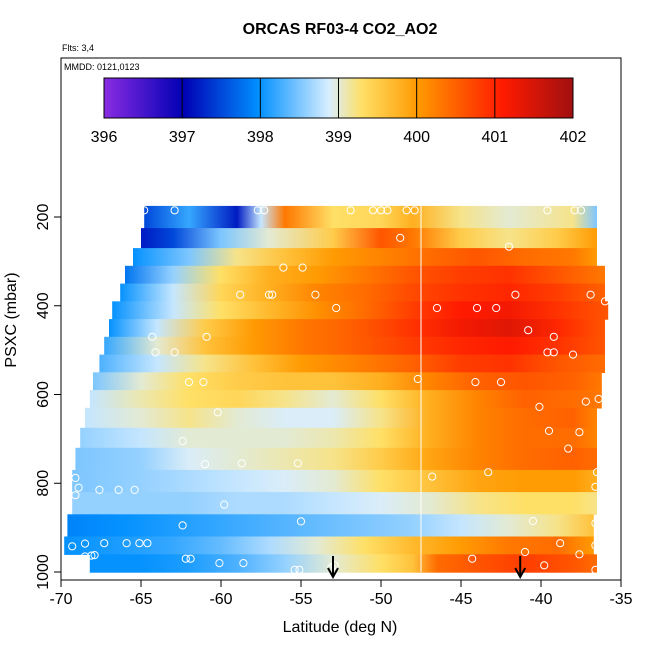 The image size is (650, 650). Describe the element at coordinates (427, 568) in the screenshot. I see `arrow-markers` at that location.